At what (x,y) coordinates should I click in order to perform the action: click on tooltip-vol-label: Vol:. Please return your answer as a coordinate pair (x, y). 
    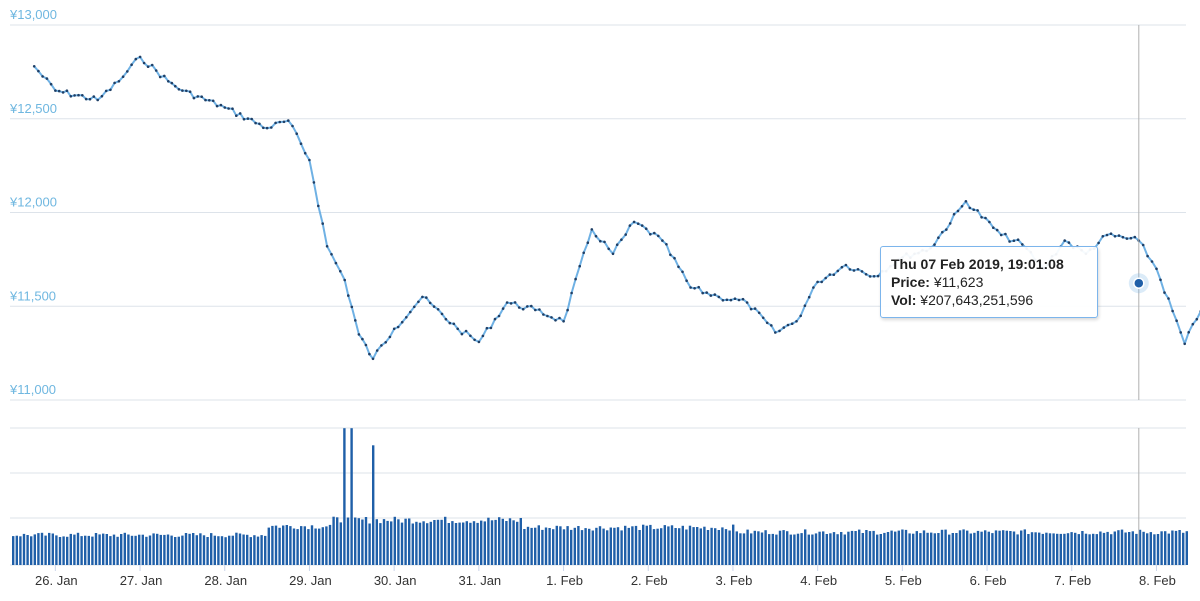
    Looking at the image, I should click on (904, 300).